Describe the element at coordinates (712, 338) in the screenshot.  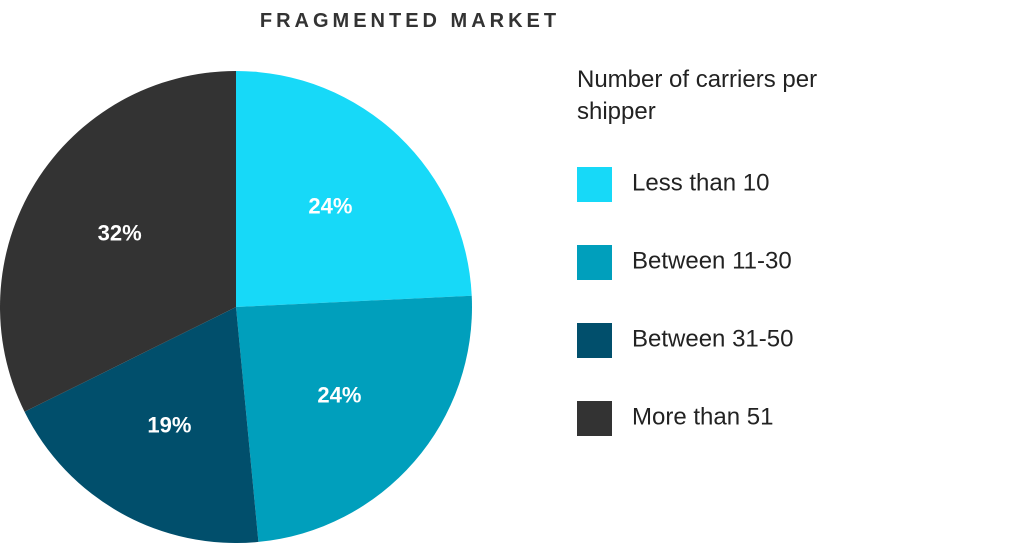
I see `legend-label: Between 31-50` at that location.